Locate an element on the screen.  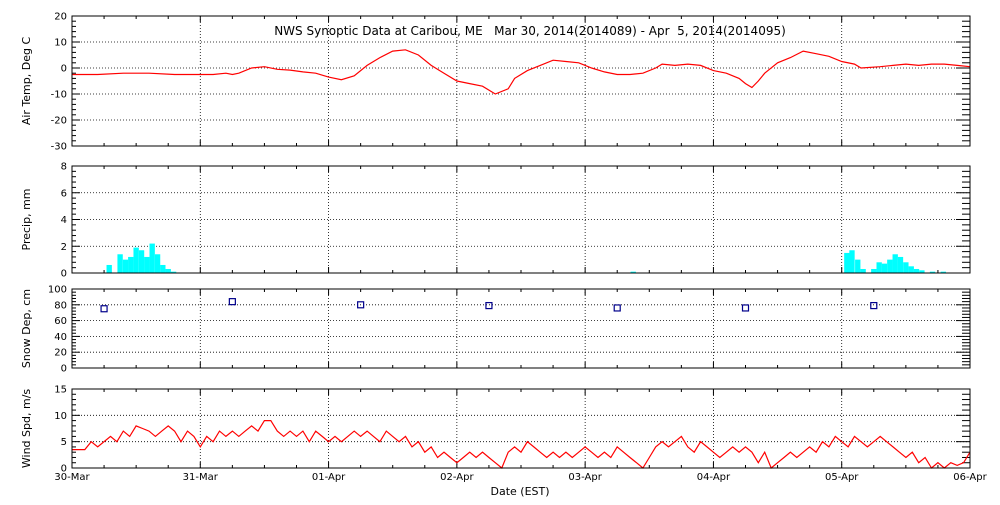
wind-speed-ytick-label: 15 is located at coordinates (60, 390).